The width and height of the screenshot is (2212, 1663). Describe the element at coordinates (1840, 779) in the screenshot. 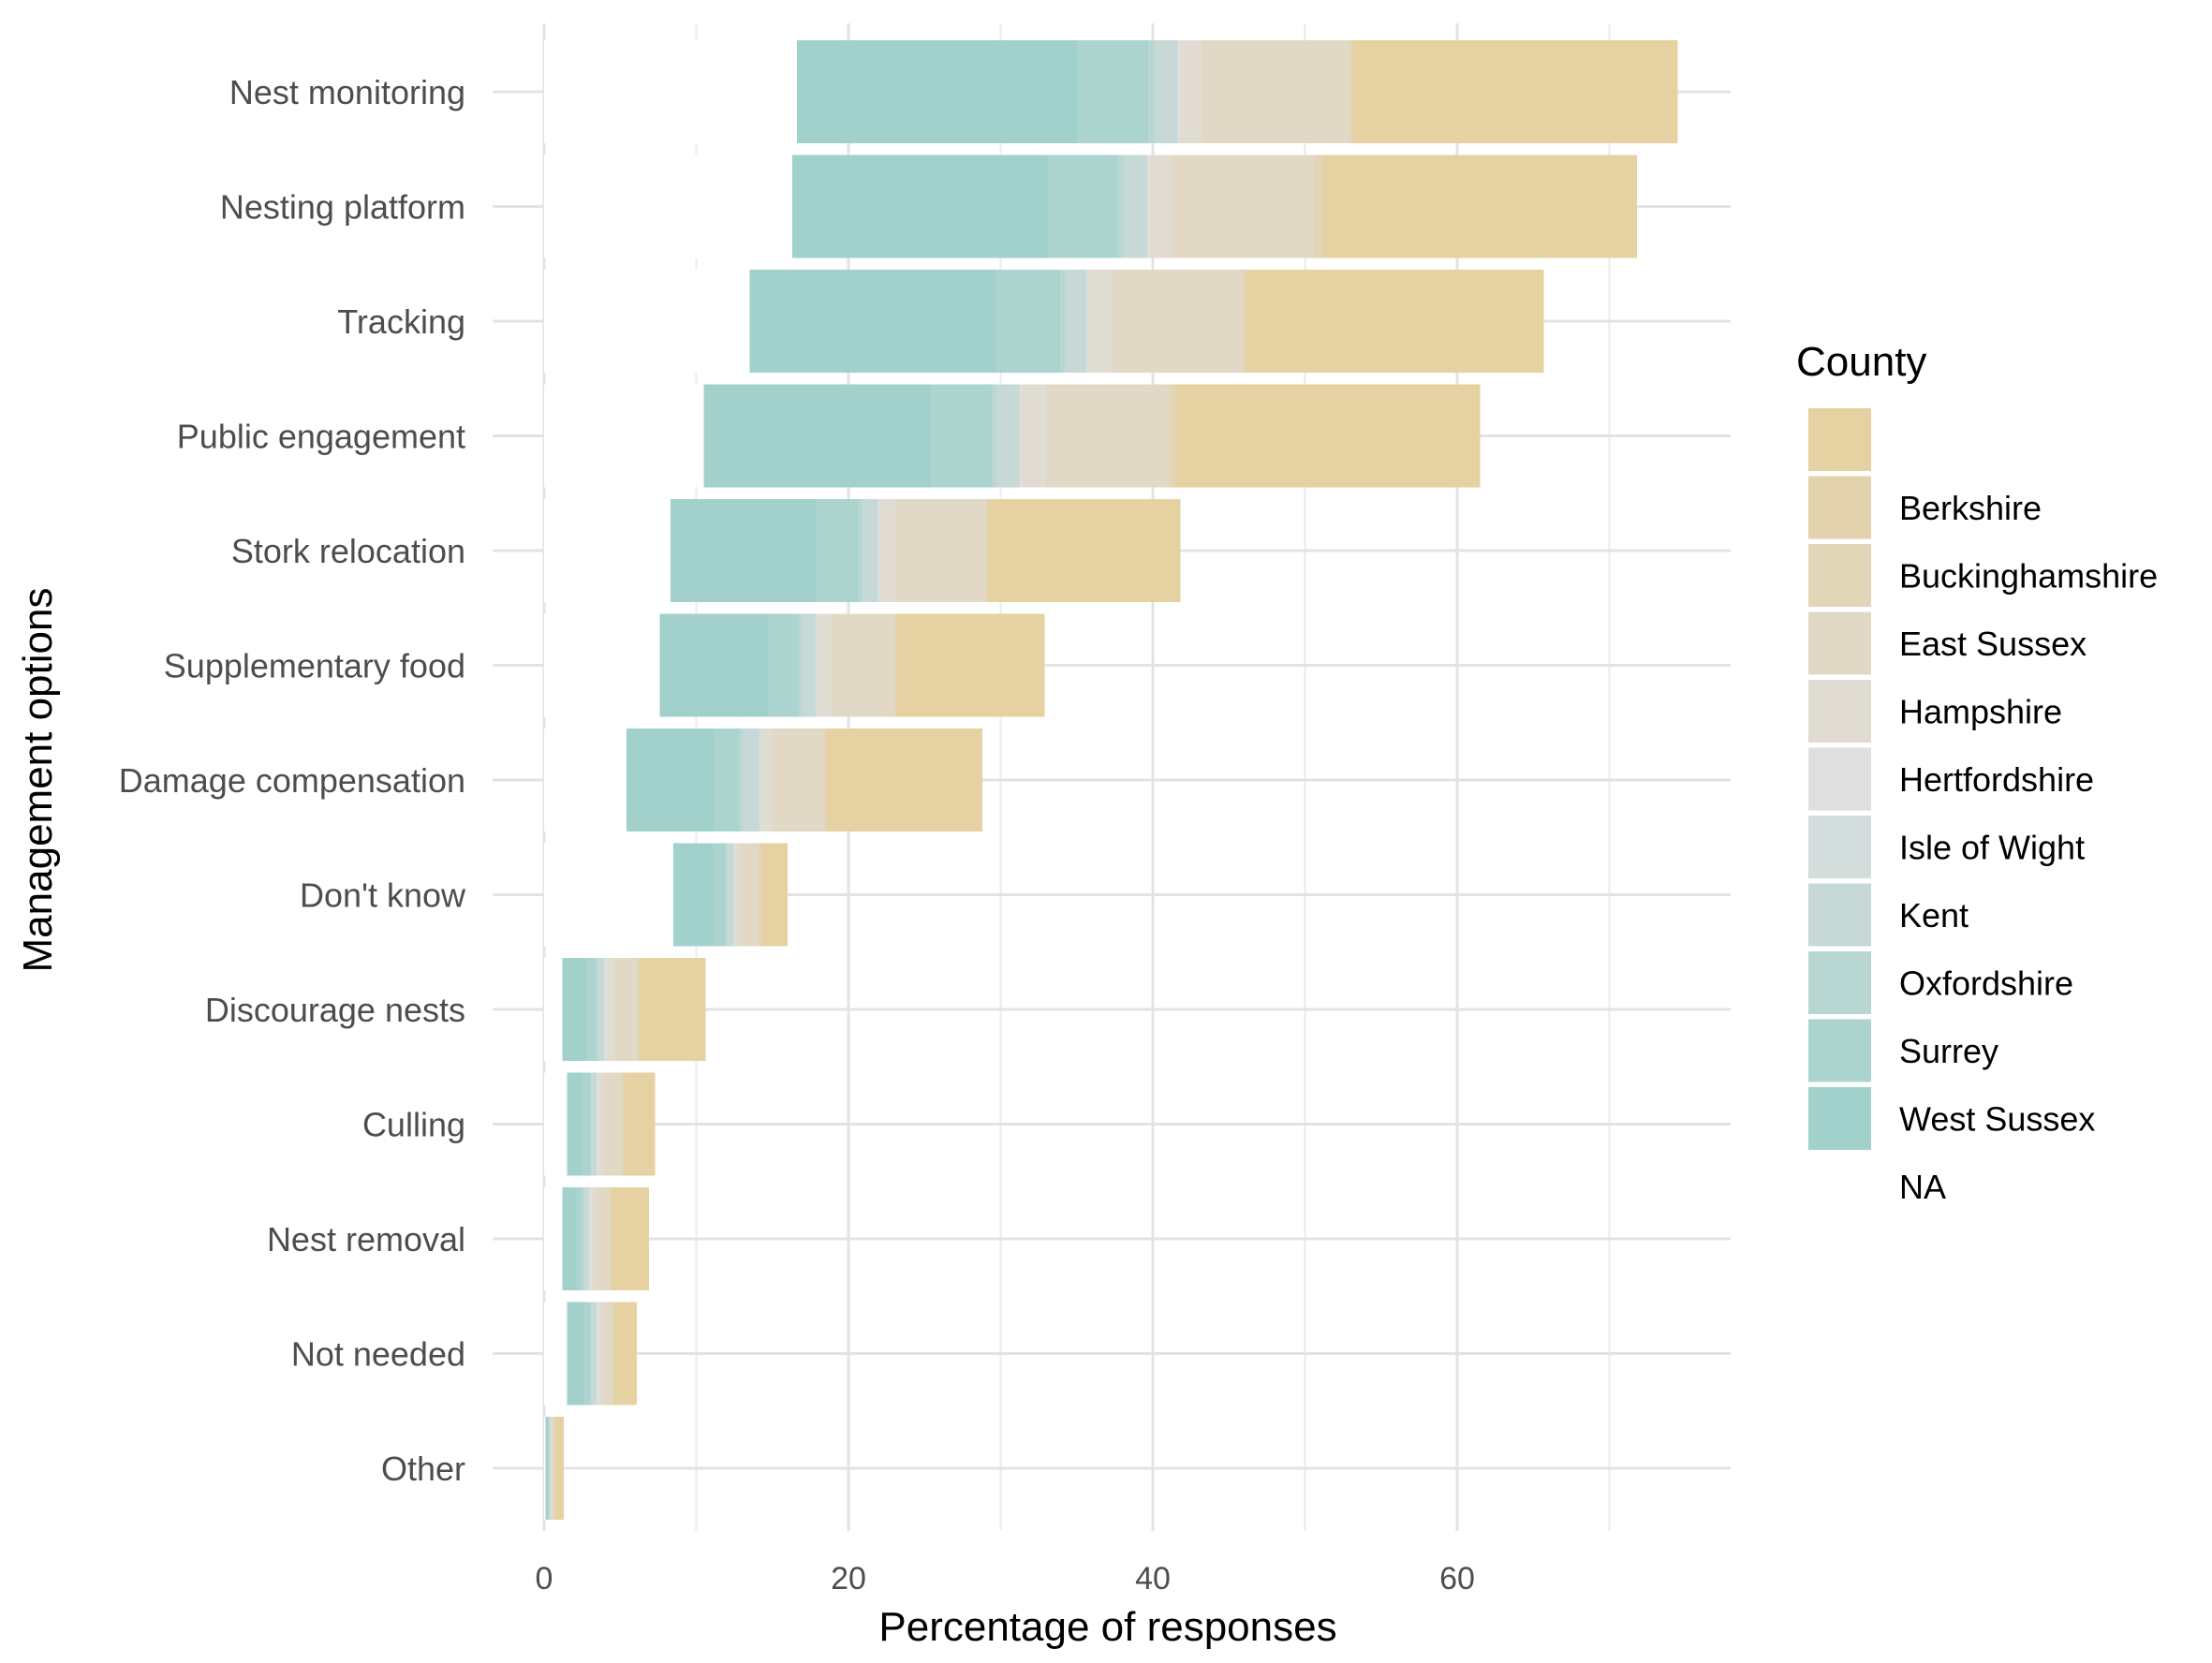

I see `legend-key-hertfordshire` at that location.